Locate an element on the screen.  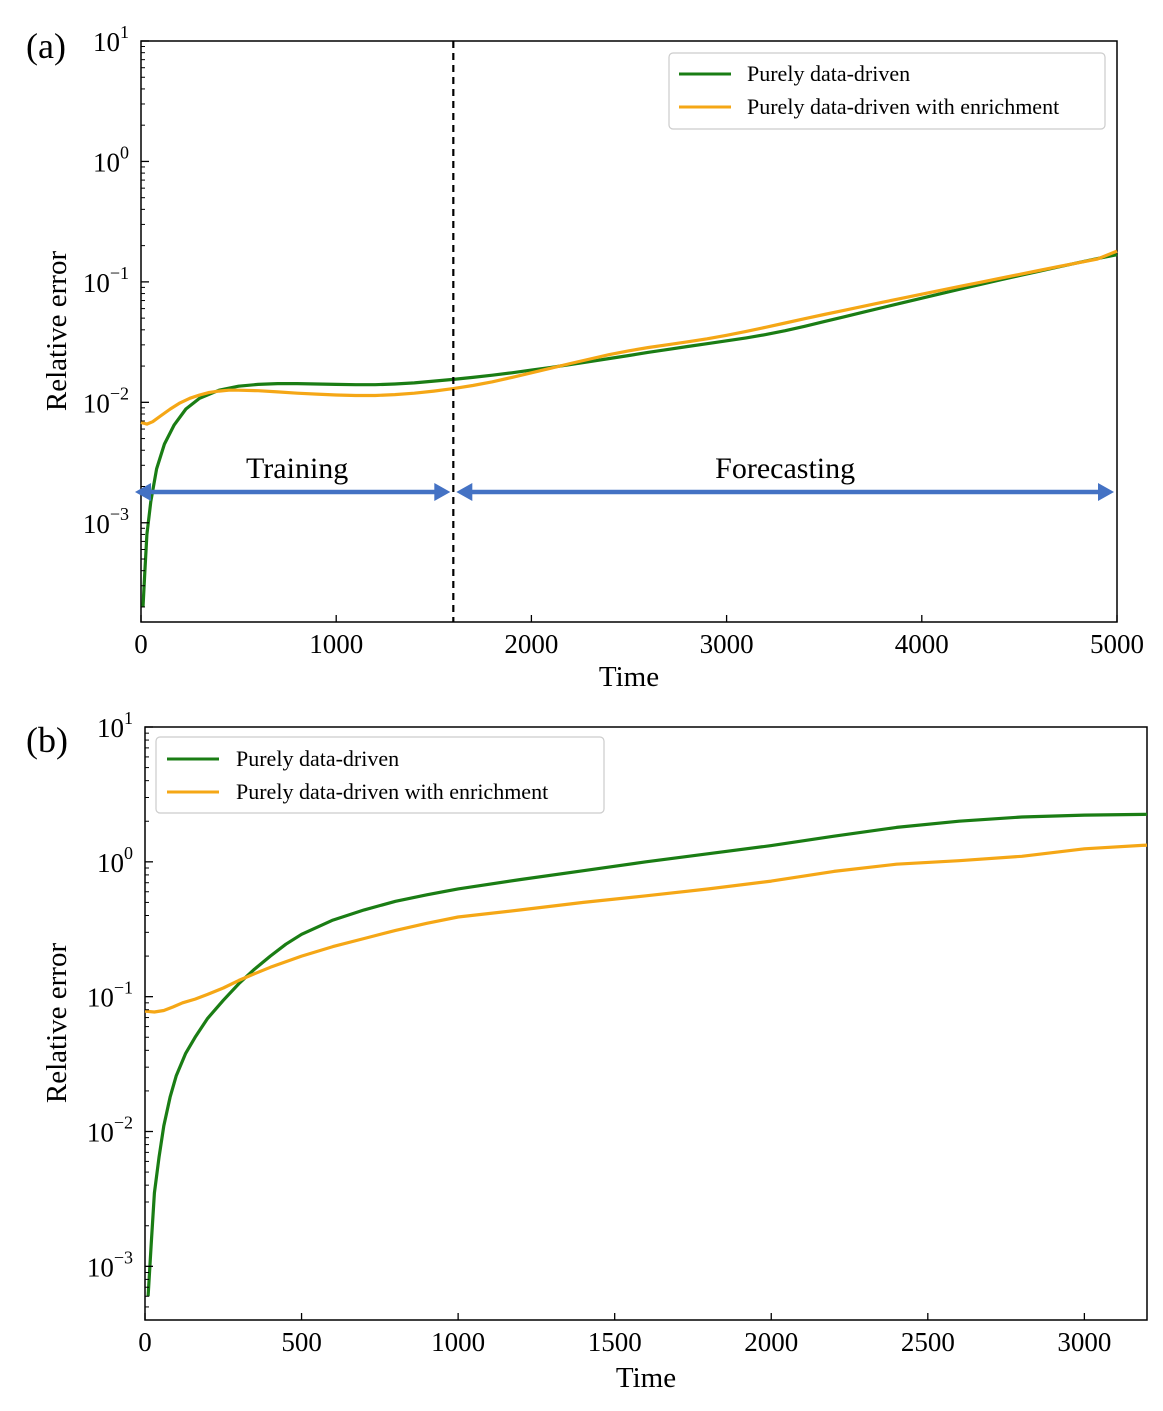
panel-b-y-axis: 10⁻³ 10⁻² 10⁻¹ 10⁰ 10¹ is located at coordinates (120, 1008).